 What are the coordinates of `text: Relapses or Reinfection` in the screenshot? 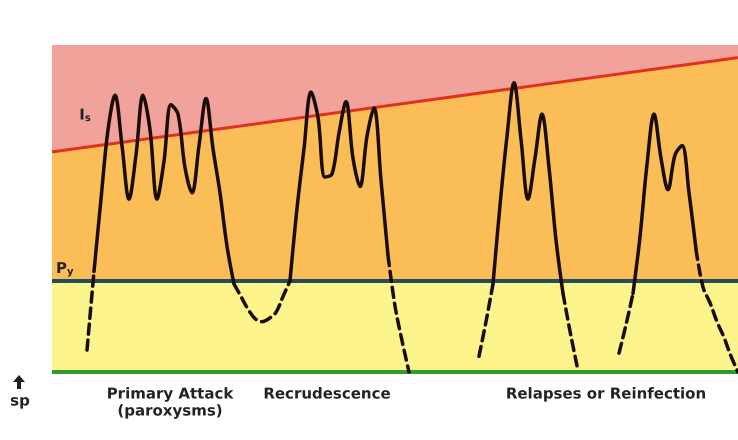 It's located at (606, 393).